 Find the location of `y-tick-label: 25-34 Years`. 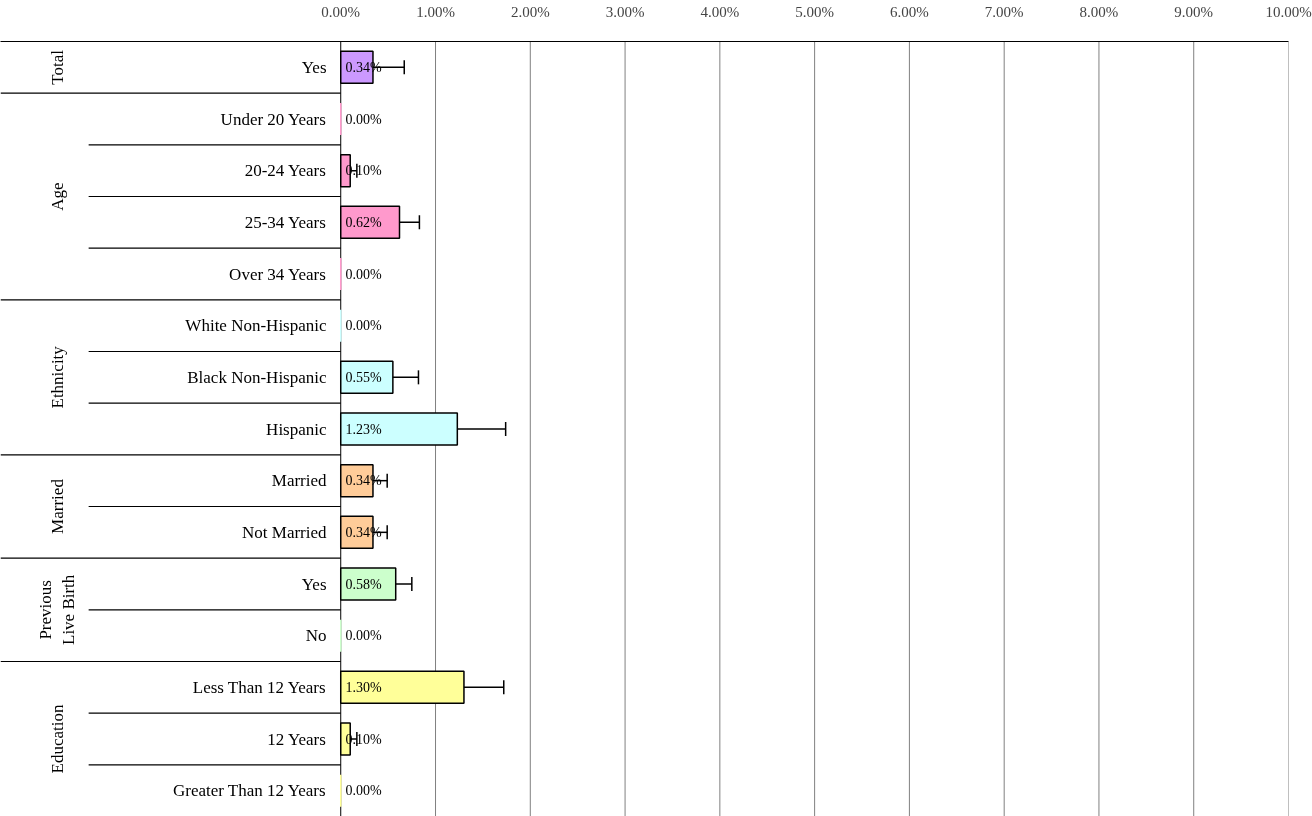

y-tick-label: 25-34 Years is located at coordinates (285, 222).